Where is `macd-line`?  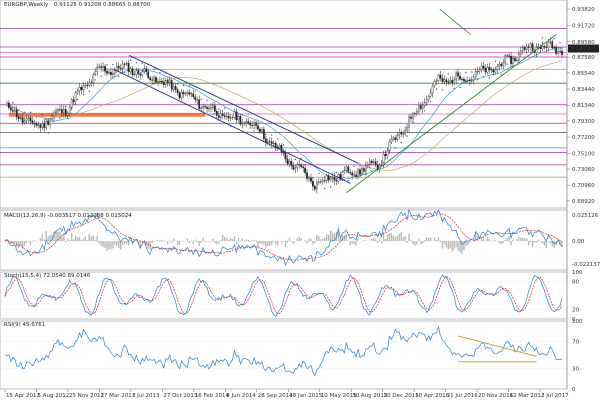
macd-line is located at coordinates (283, 237).